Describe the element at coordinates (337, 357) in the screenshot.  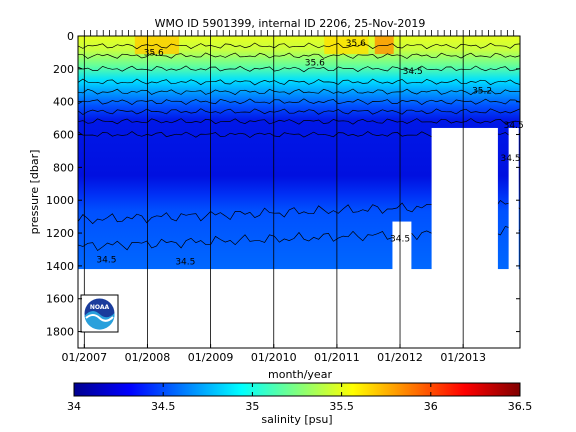
I see `x-tick-label: 01/2011` at that location.